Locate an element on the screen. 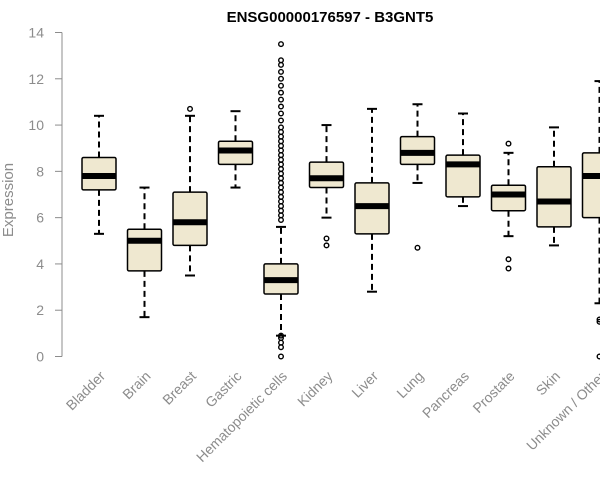 The height and width of the screenshot is (500, 600). box-hematopoietic-cells is located at coordinates (281, 200).